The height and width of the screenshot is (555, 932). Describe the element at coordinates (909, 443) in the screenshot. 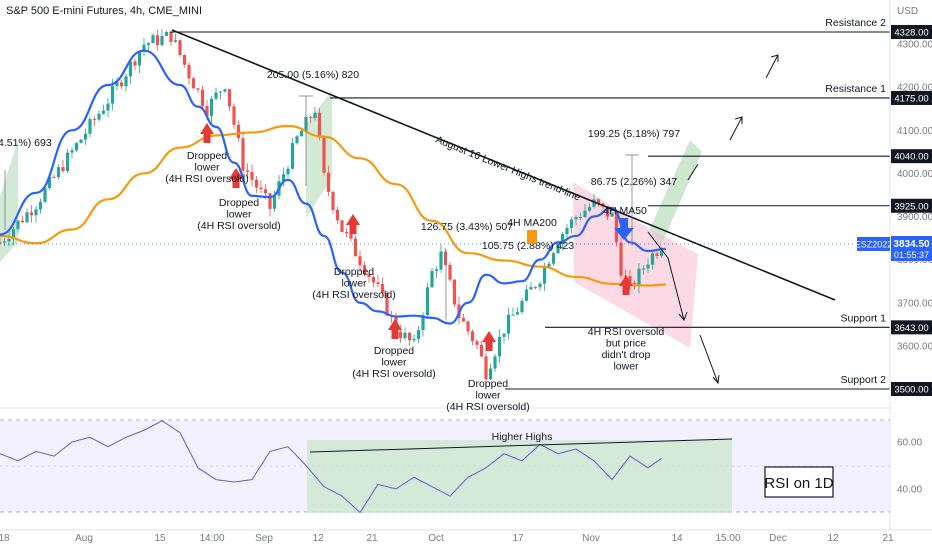

I see `rsi-tick: 60.00` at that location.